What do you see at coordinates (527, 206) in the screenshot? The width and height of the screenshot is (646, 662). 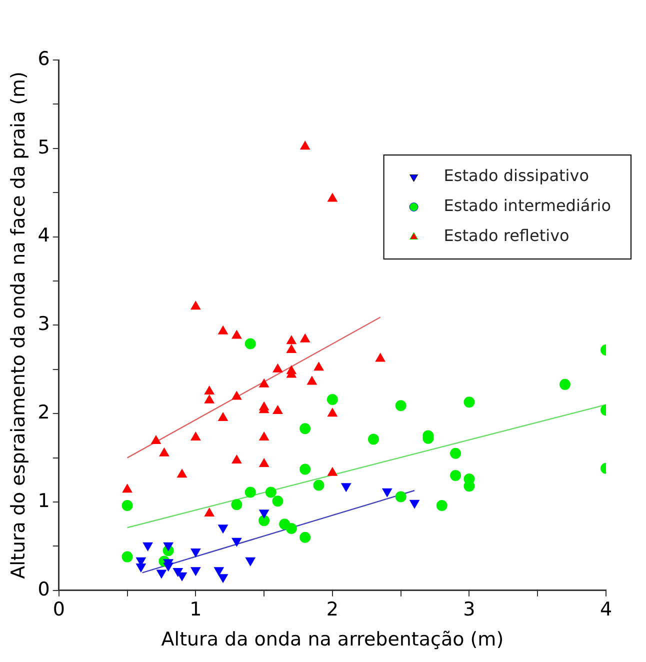 I see `legend-label: Estado intermediário` at bounding box center [527, 206].